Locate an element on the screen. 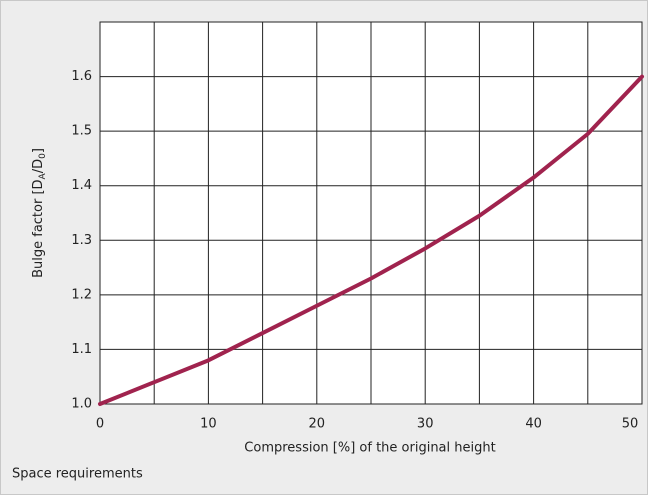  y-label-part: /D is located at coordinates (38, 166).